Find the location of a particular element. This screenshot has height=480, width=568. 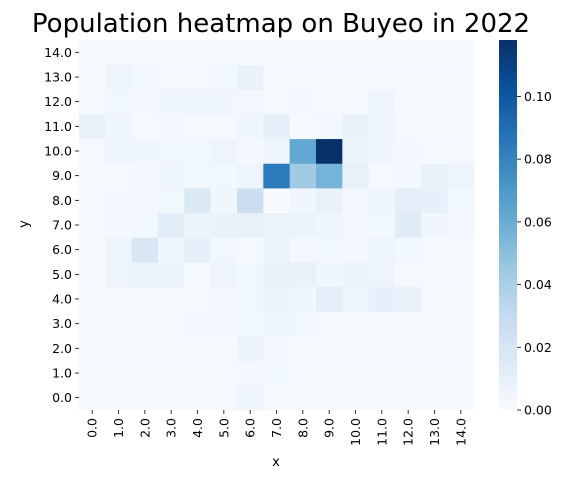

x-tick-label: 10.0 is located at coordinates (355, 432).